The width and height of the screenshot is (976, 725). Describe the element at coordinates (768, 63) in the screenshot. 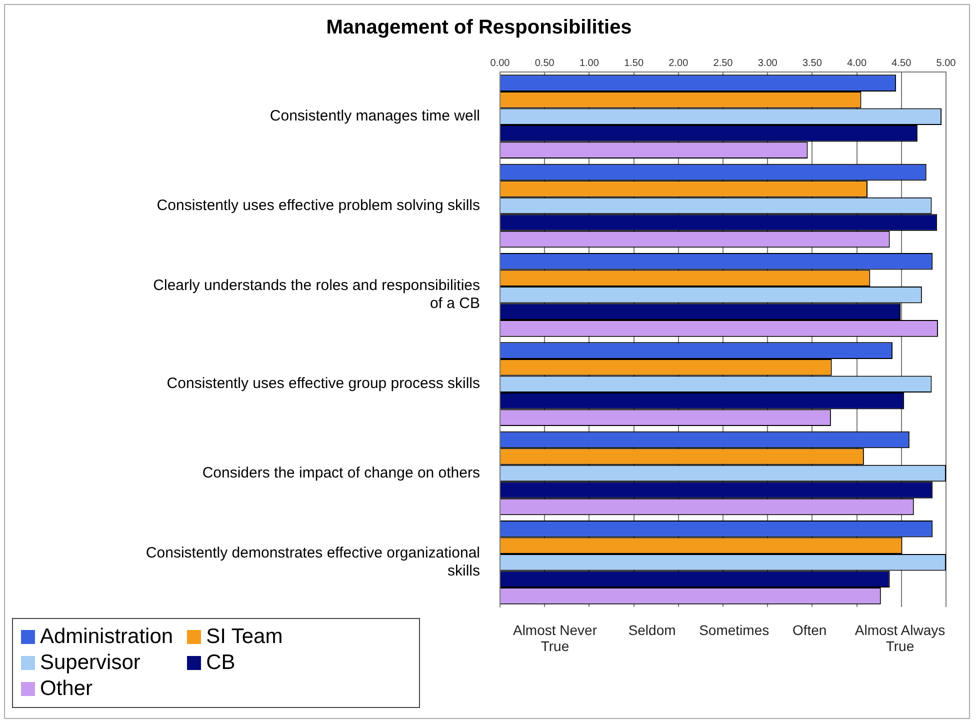

I see `x-tick-label: 3.00` at that location.